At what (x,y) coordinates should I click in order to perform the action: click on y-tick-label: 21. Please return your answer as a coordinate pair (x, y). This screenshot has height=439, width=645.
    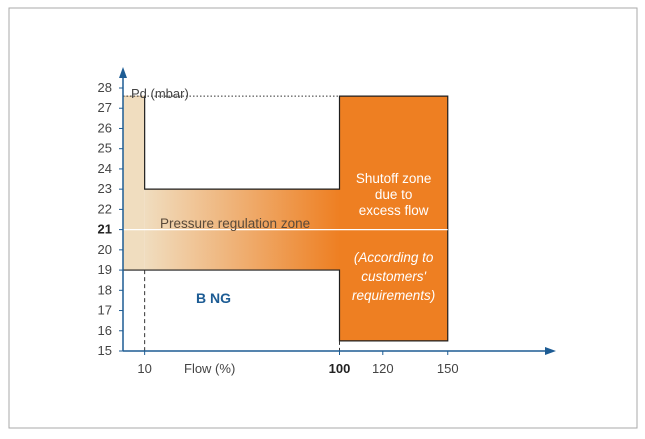
    Looking at the image, I should click on (105, 229).